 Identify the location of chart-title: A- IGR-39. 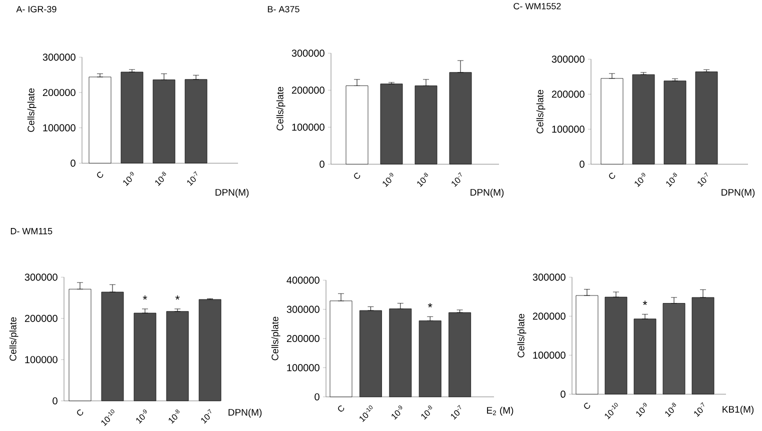
(36, 9).